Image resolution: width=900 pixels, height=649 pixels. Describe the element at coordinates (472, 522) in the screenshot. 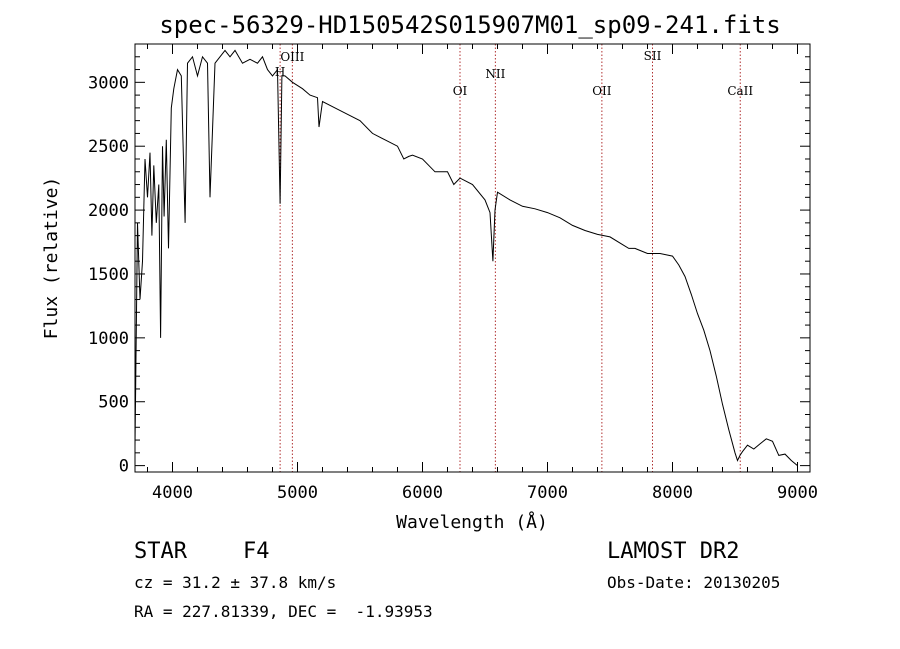

I see `x-axis-label: Wavelength (Å)` at that location.